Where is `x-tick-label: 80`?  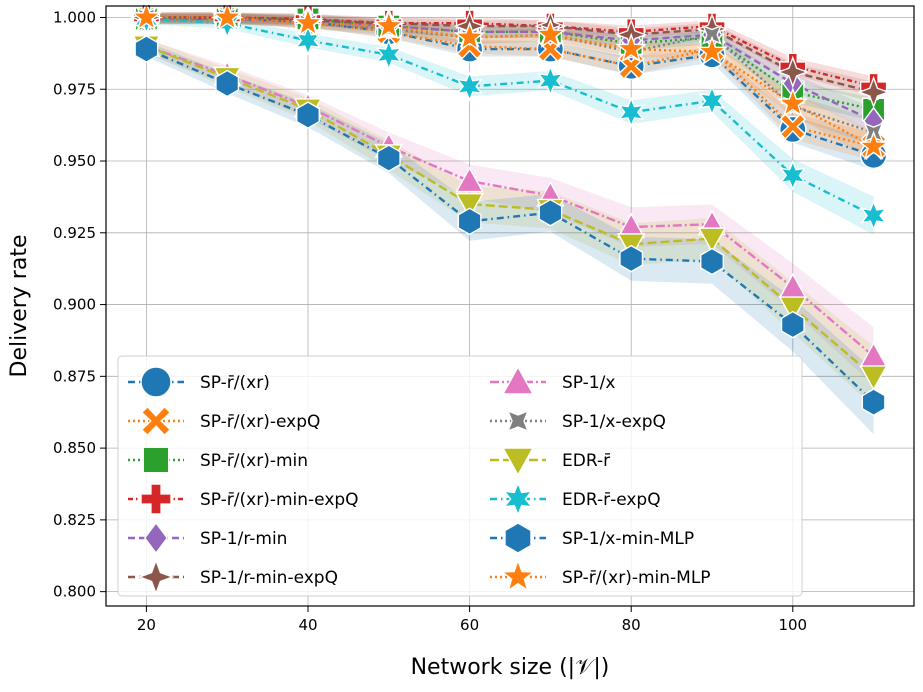 x-tick-label: 80 is located at coordinates (631, 625).